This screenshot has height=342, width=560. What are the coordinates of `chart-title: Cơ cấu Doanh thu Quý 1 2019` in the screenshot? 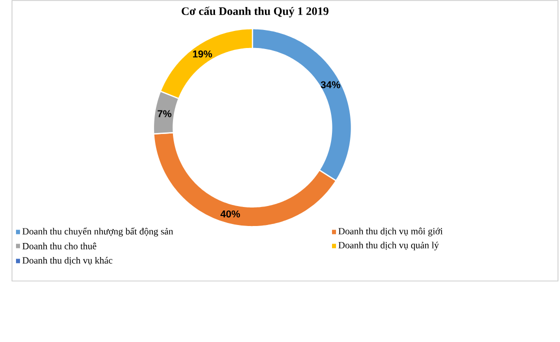 It's located at (255, 12).